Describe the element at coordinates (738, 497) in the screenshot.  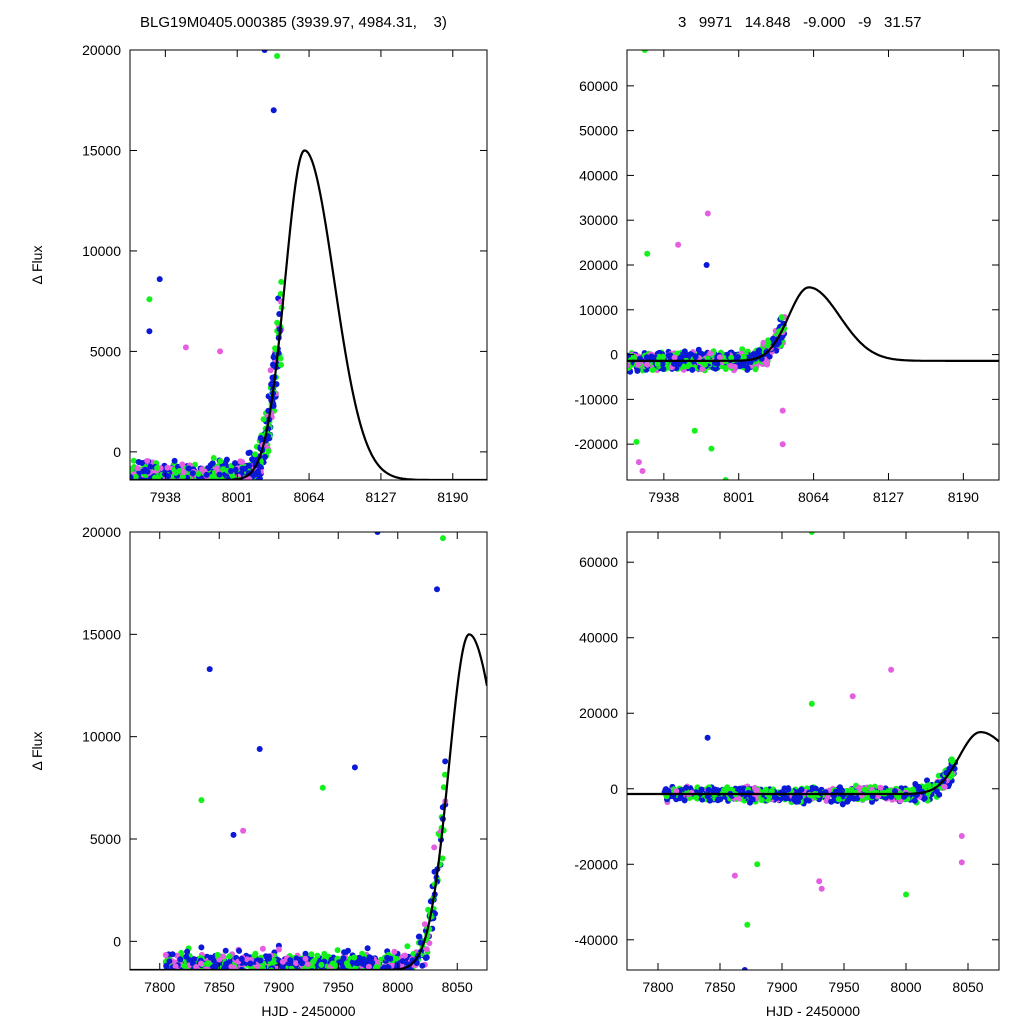
I see `x-tick-label: 8001` at that location.